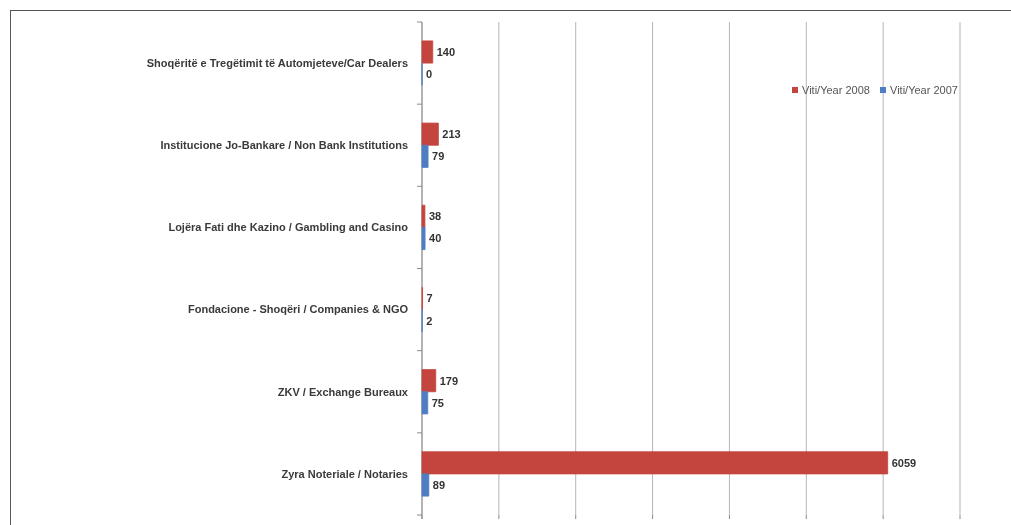 This screenshot has height=525, width=1011. Describe the element at coordinates (429, 298) in the screenshot. I see `data-label: 7` at that location.